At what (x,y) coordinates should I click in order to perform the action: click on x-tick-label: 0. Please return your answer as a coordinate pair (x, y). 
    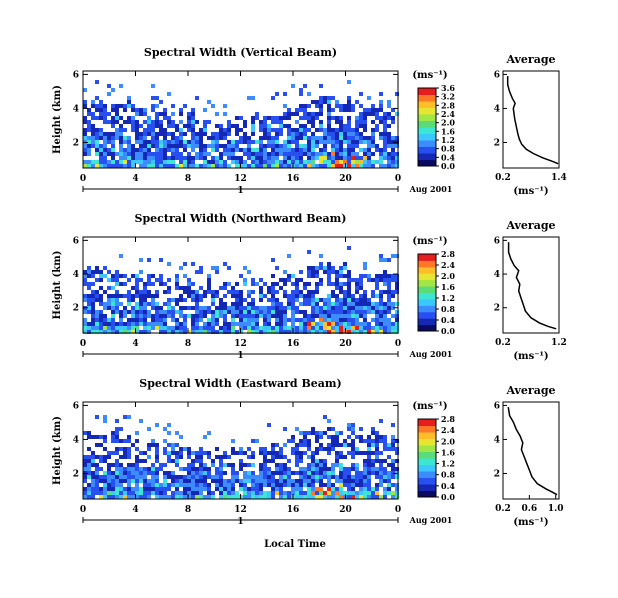
    Looking at the image, I should click on (83, 510).